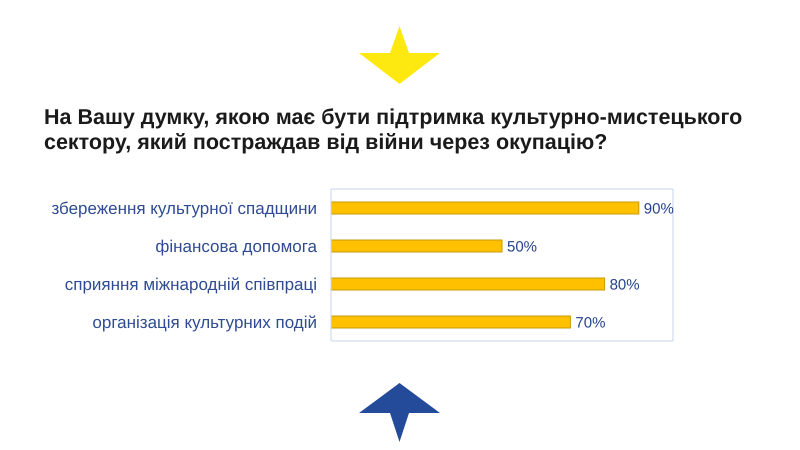  I want to click on data-label: 50%, so click(522, 247).